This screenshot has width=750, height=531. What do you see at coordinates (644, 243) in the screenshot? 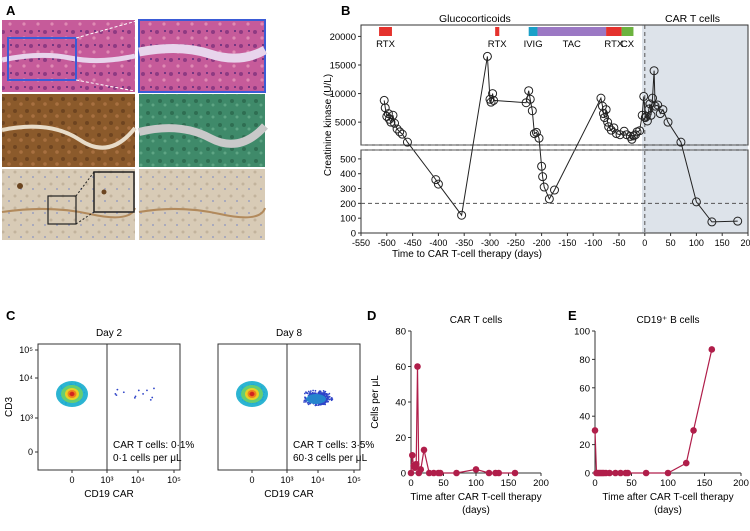
I see `x-tick-label: 0` at bounding box center [644, 243].